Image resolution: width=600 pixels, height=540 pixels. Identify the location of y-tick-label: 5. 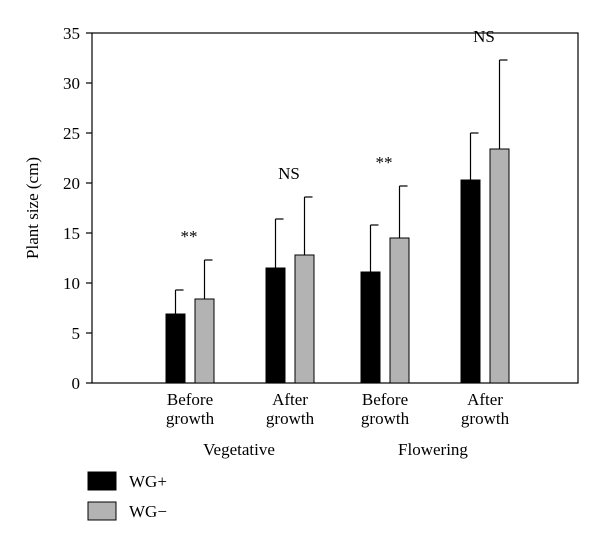
(76, 333).